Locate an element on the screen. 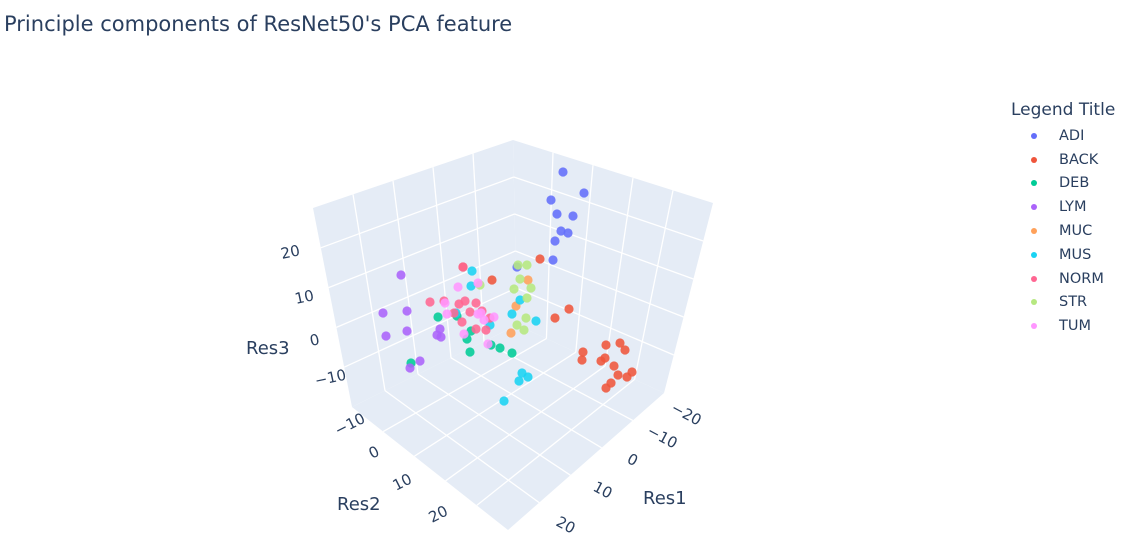 This screenshot has width=1132, height=540. legend-item-back: BACK is located at coordinates (1063, 160).